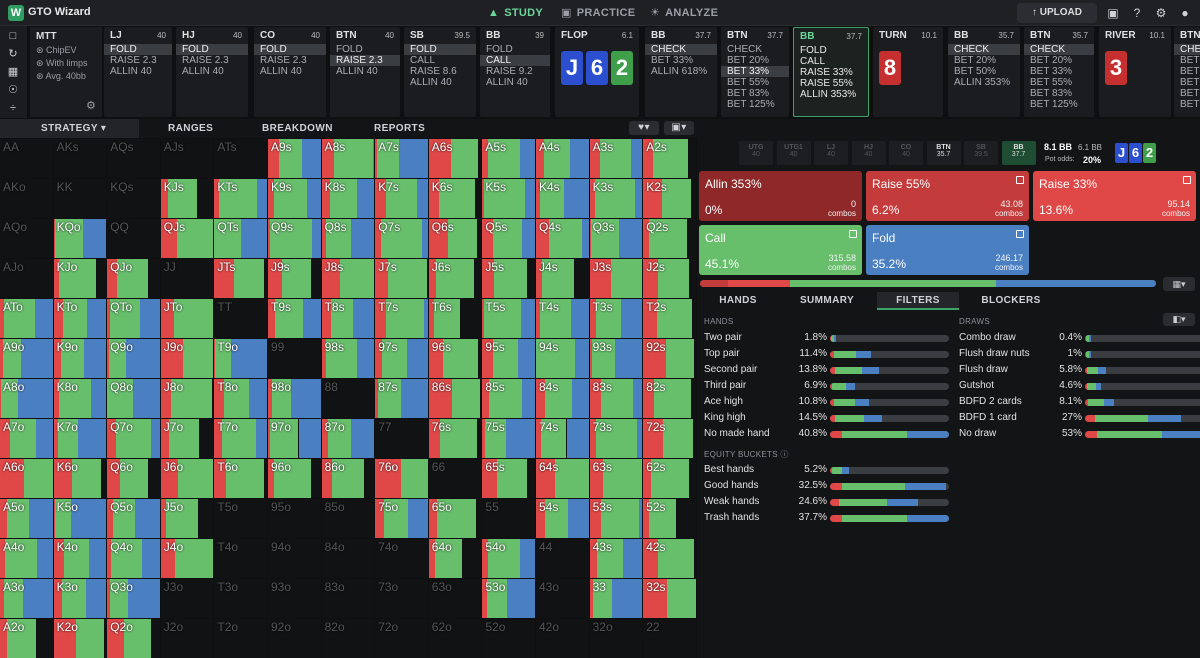 The image size is (1200, 658). I want to click on hand-cell: 76o, so click(401, 478).